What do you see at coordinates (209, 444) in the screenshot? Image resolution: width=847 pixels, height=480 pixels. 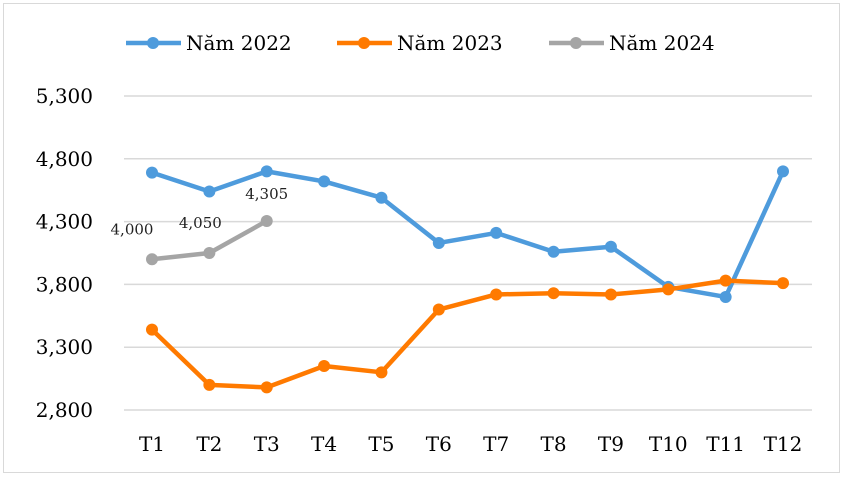 I see `x-tick-label: T2` at bounding box center [209, 444].